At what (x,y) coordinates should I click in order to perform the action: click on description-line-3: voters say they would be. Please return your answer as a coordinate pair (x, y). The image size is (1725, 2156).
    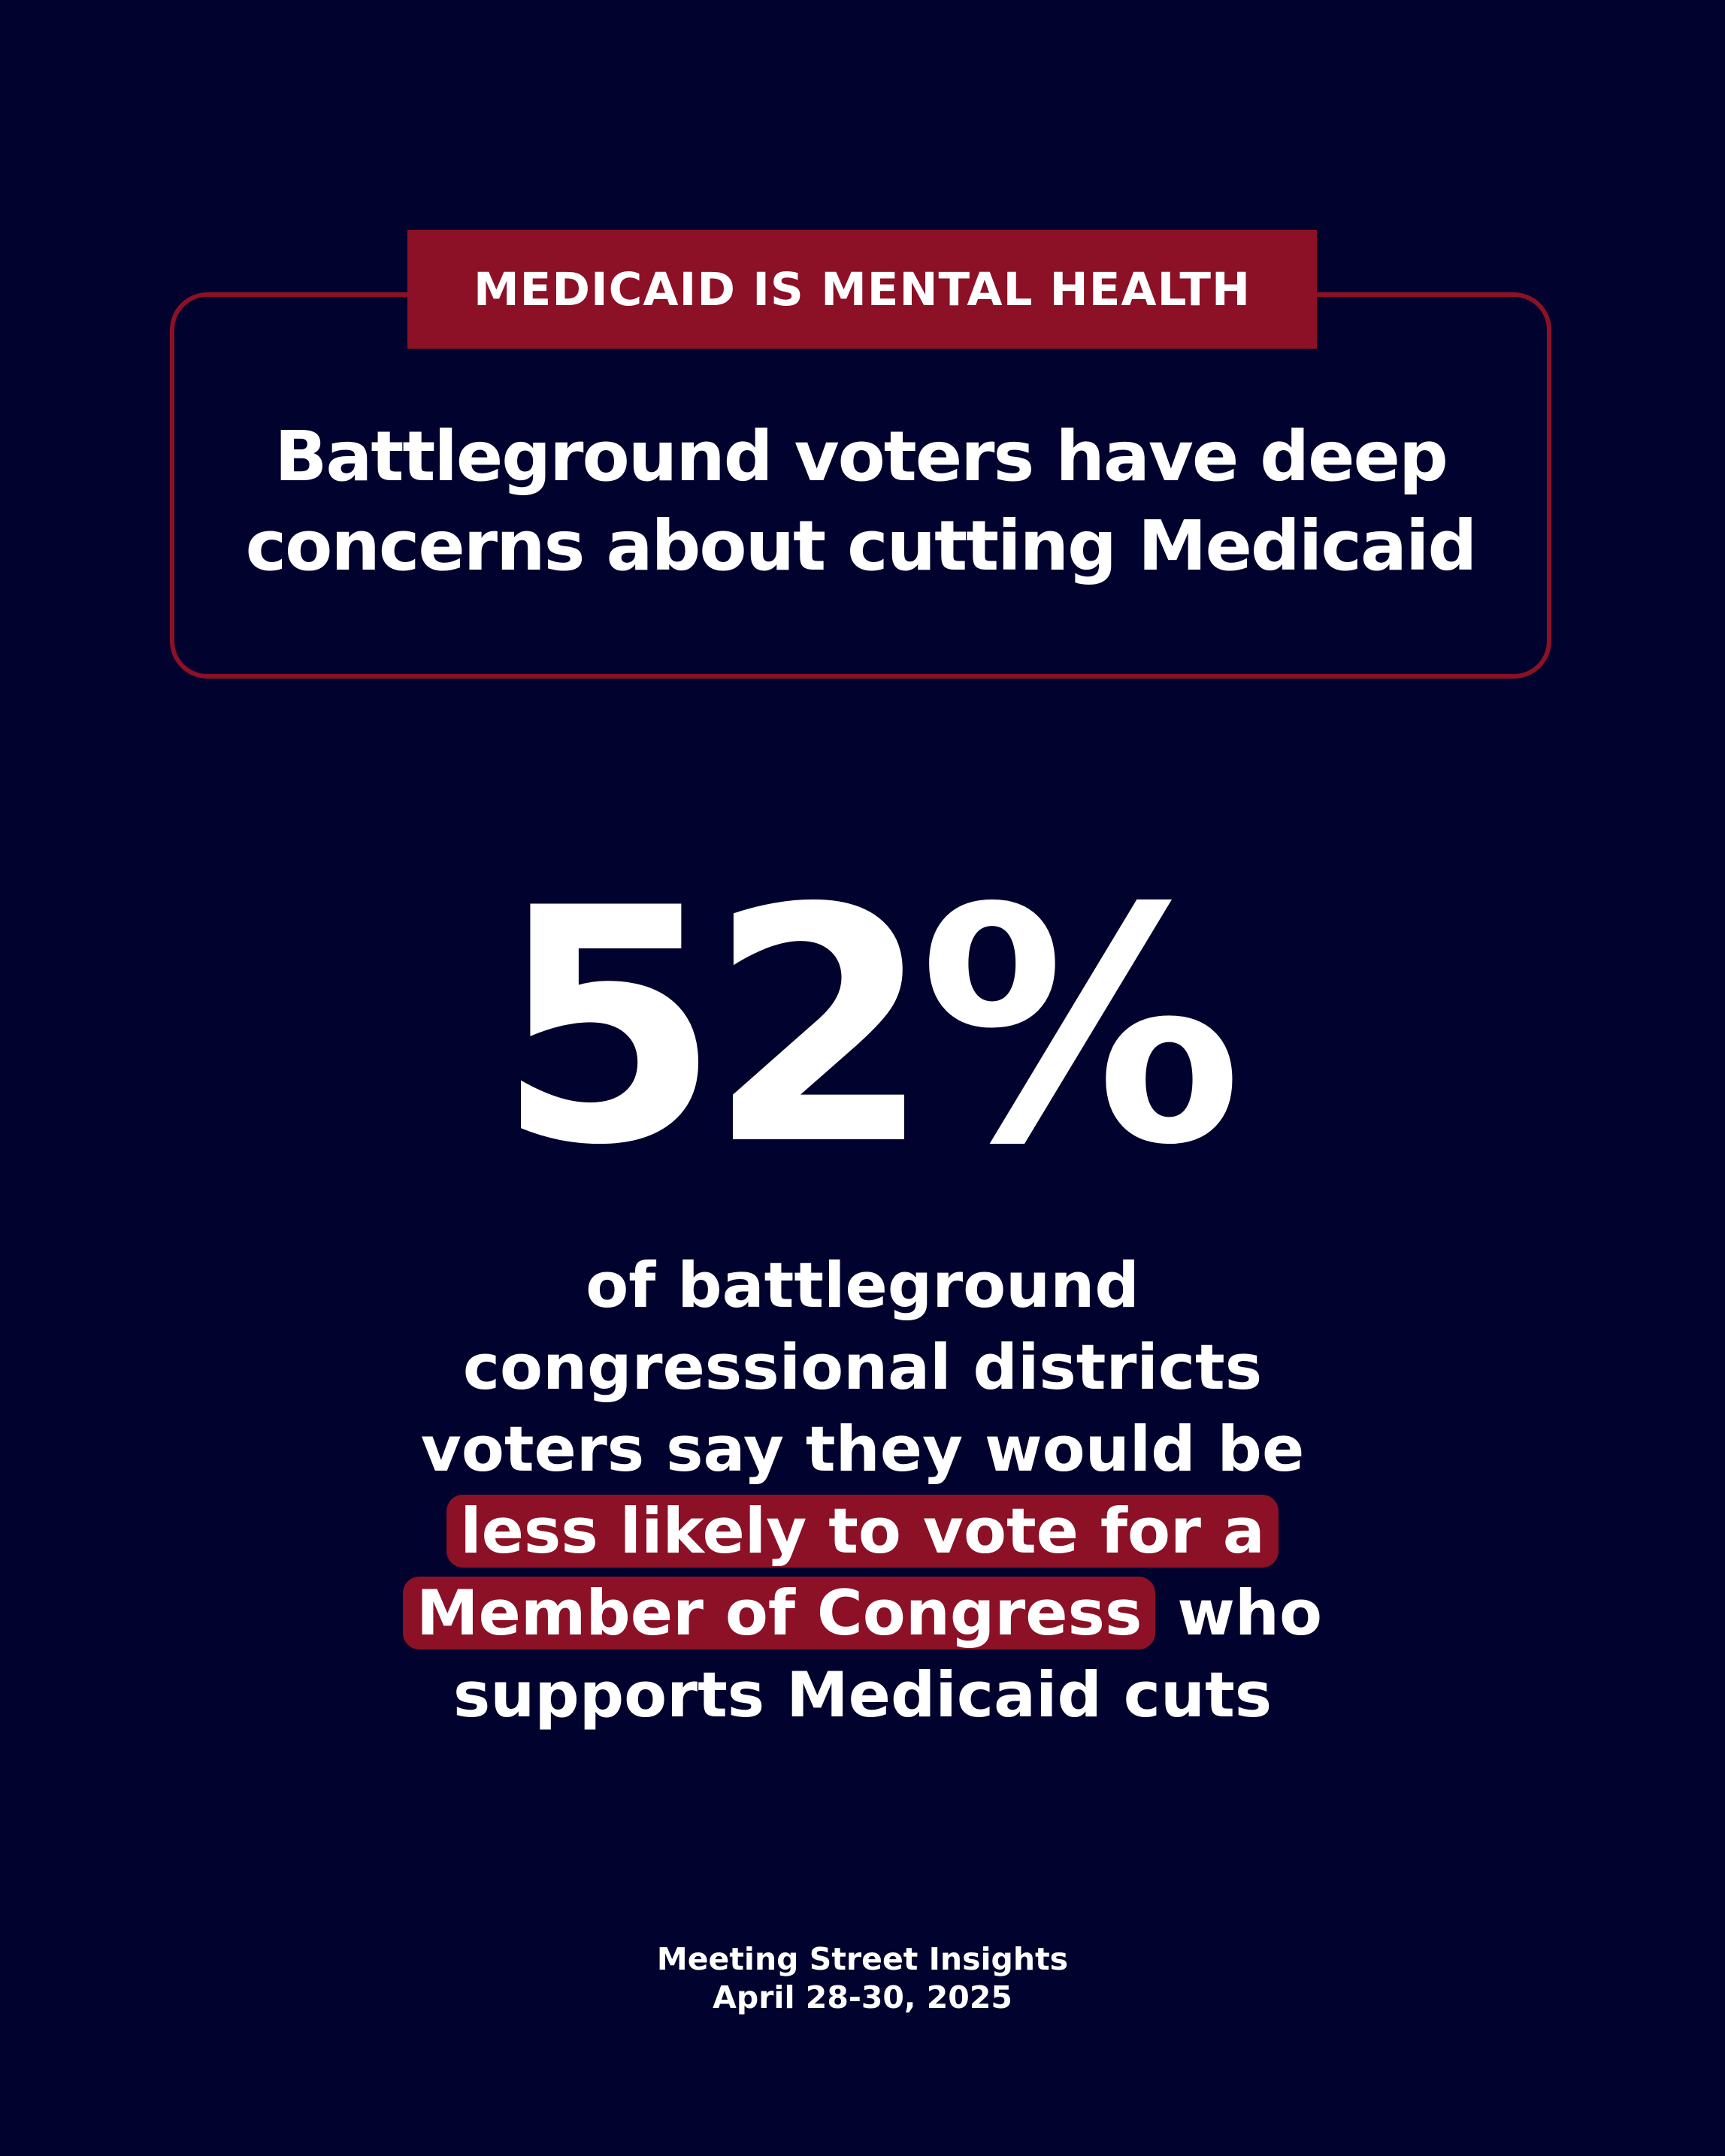
    Looking at the image, I should click on (862, 1449).